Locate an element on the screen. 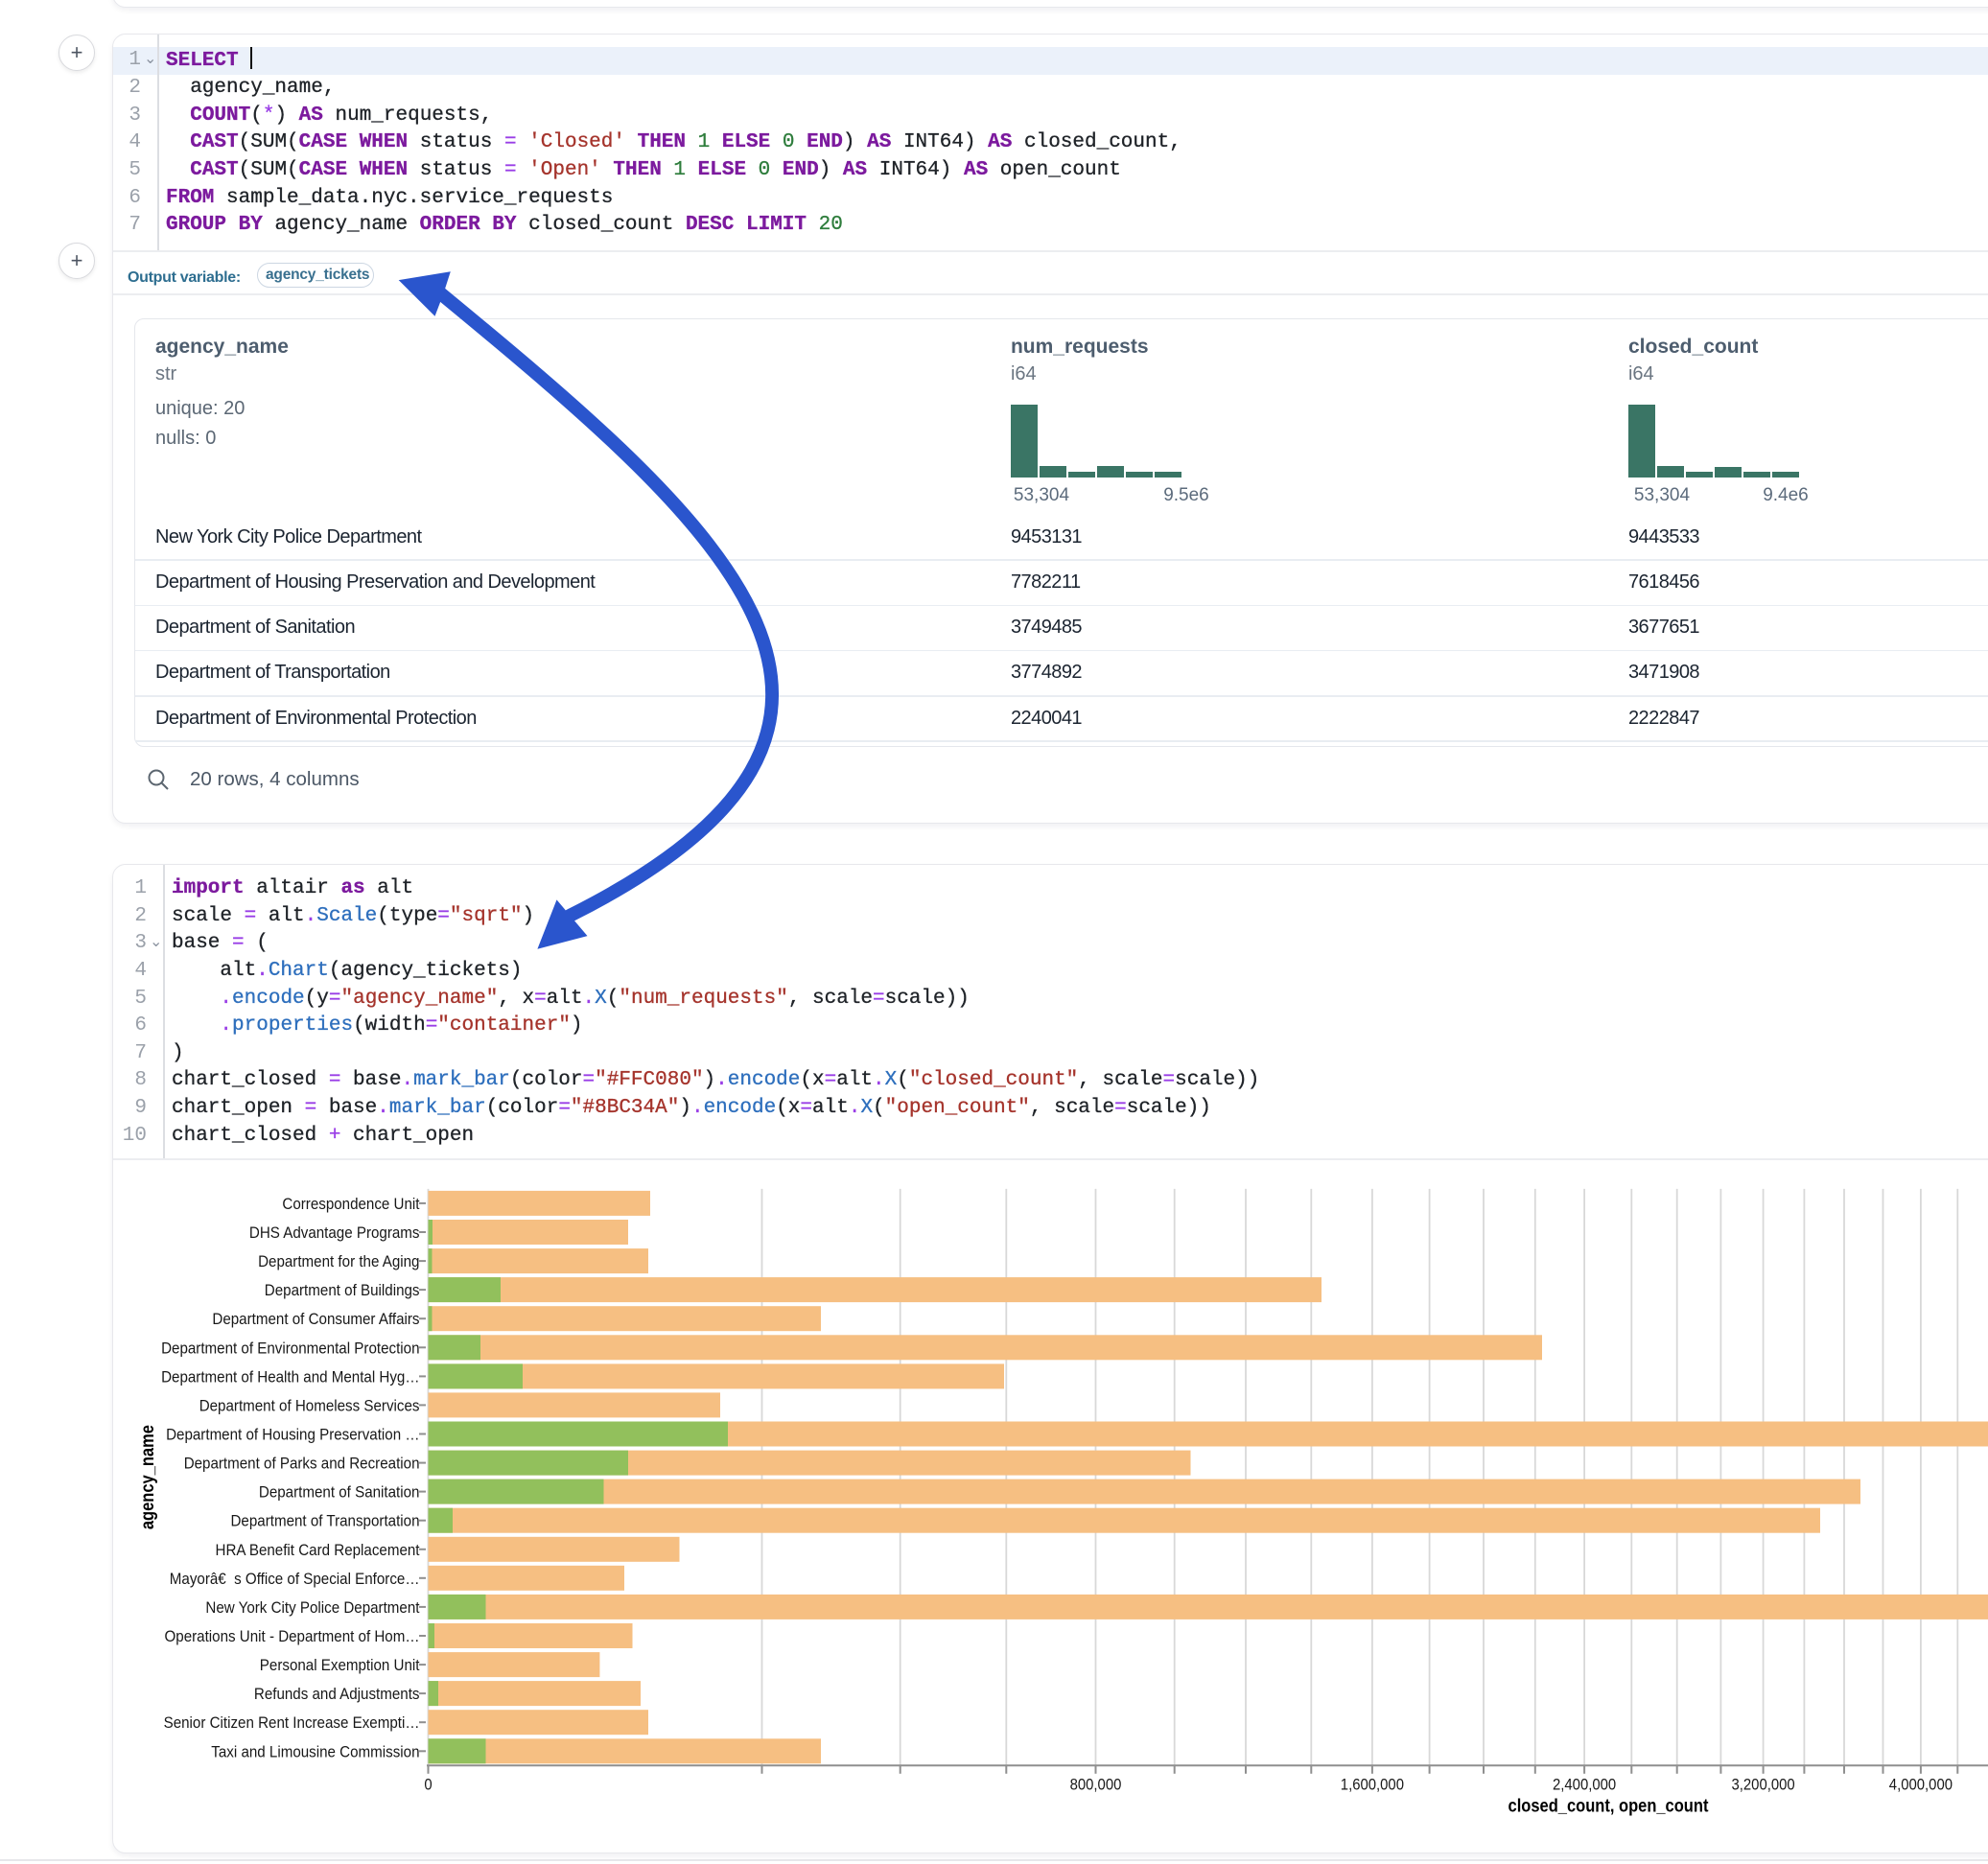 This screenshot has width=1988, height=1864. svg-text:Department of Parks and Recrea: Department of Parks and Recreation is located at coordinates (302, 1464).